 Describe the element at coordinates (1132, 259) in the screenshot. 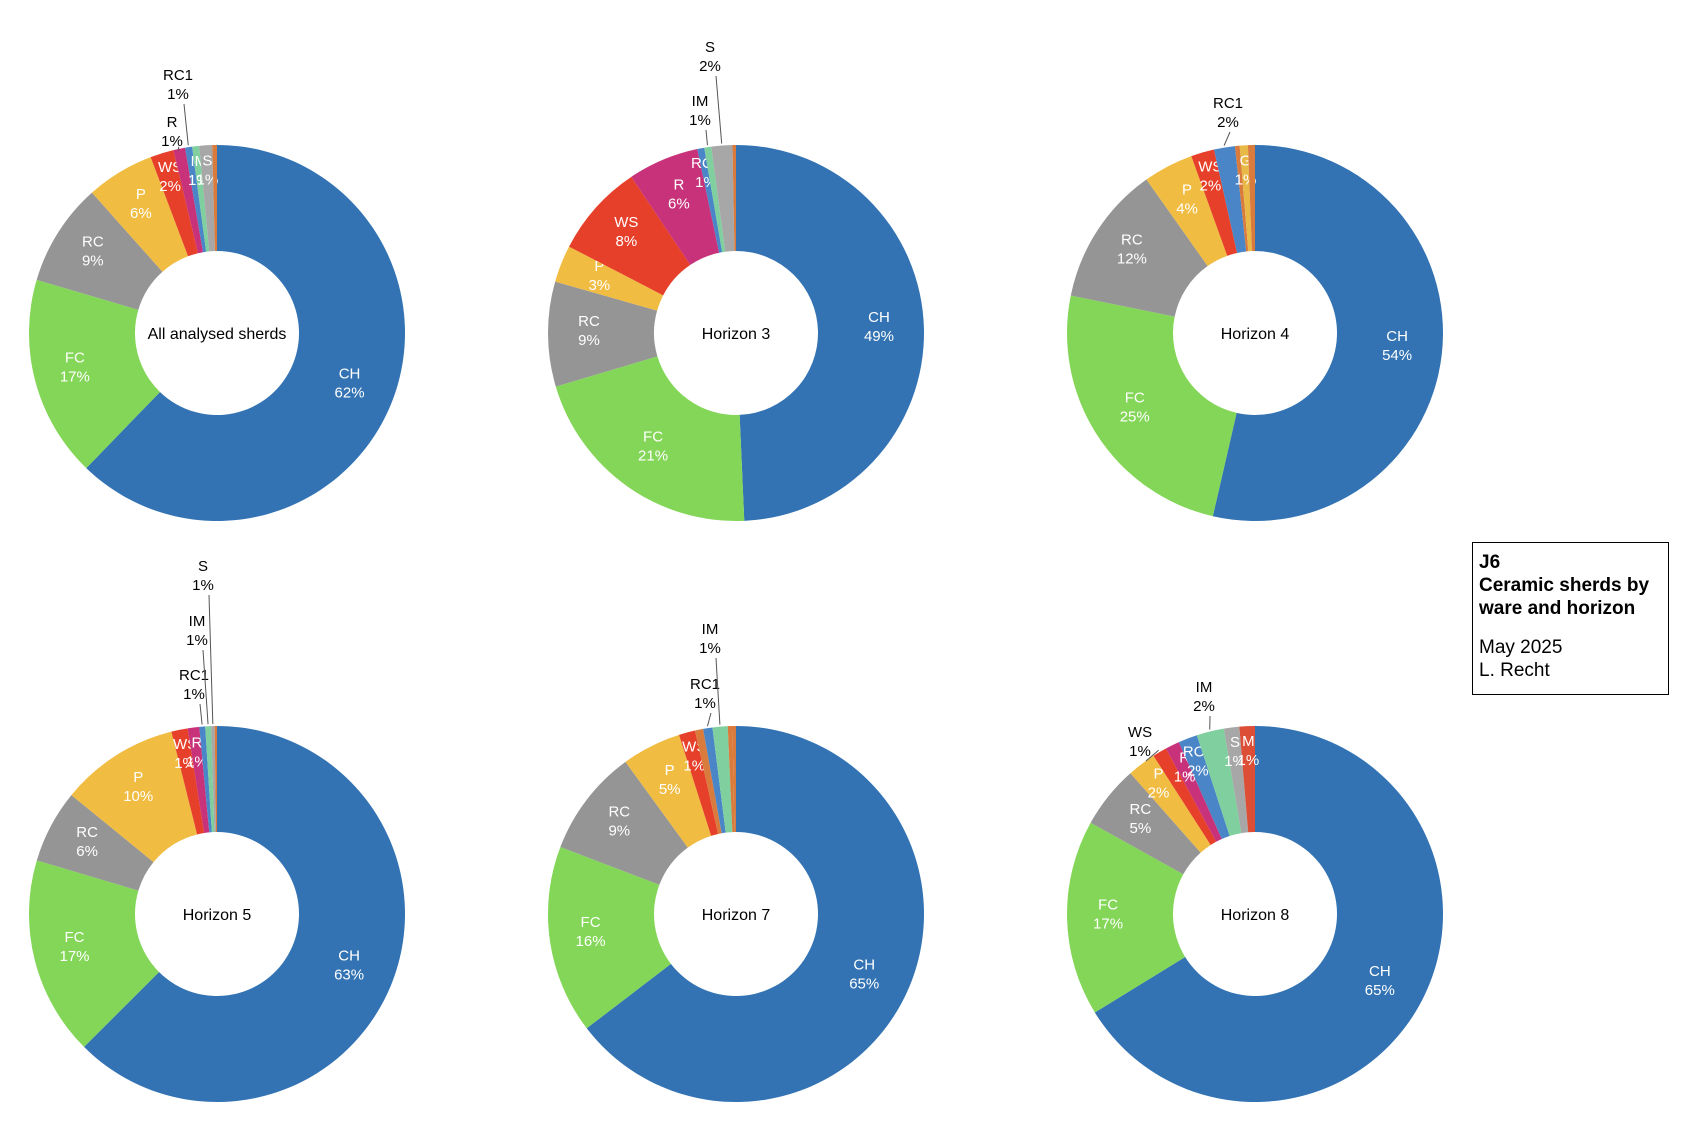

I see `slice-percent: 12%` at that location.